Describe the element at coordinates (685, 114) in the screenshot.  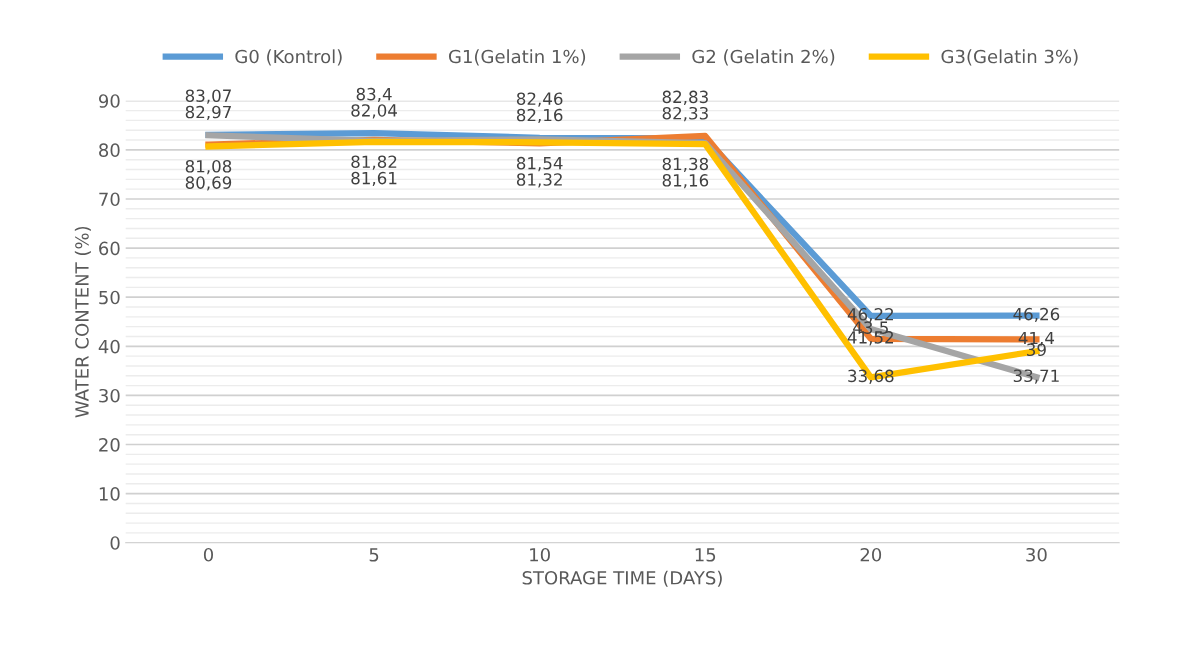
I see `data-label: 82,33` at that location.